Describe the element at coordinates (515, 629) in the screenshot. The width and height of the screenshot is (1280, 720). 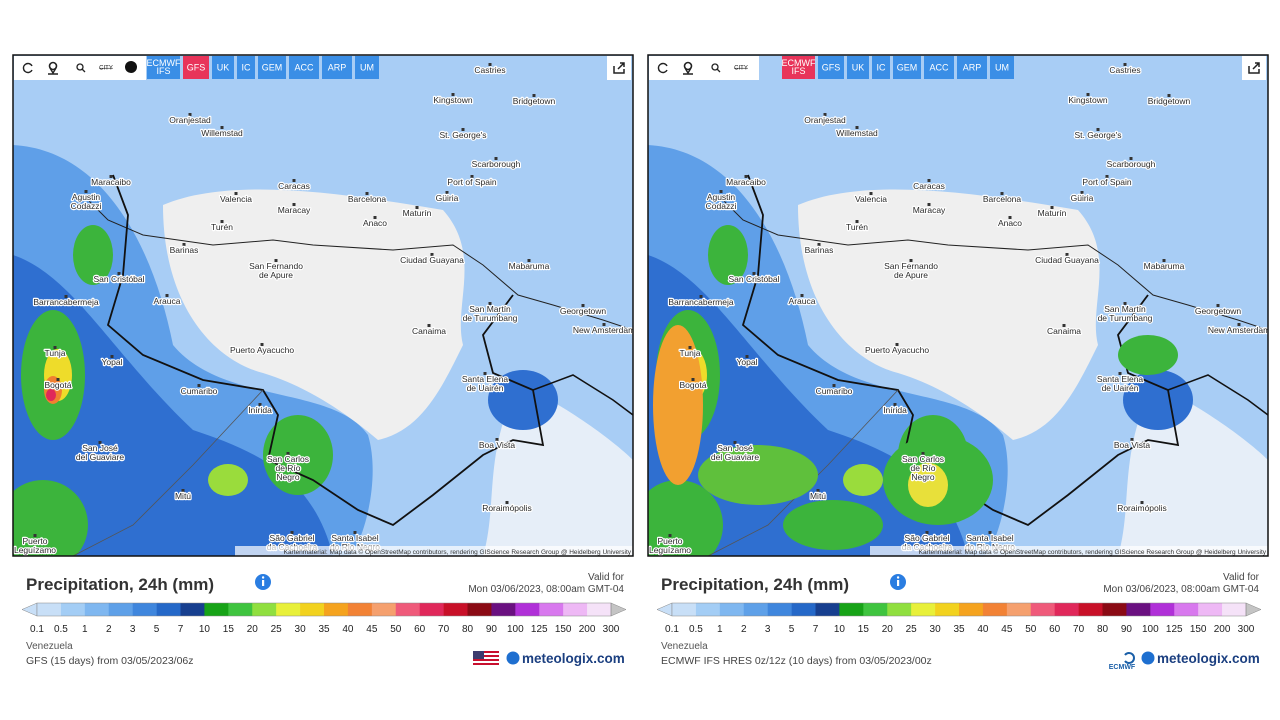
I see `legend-tick-label: 100` at that location.